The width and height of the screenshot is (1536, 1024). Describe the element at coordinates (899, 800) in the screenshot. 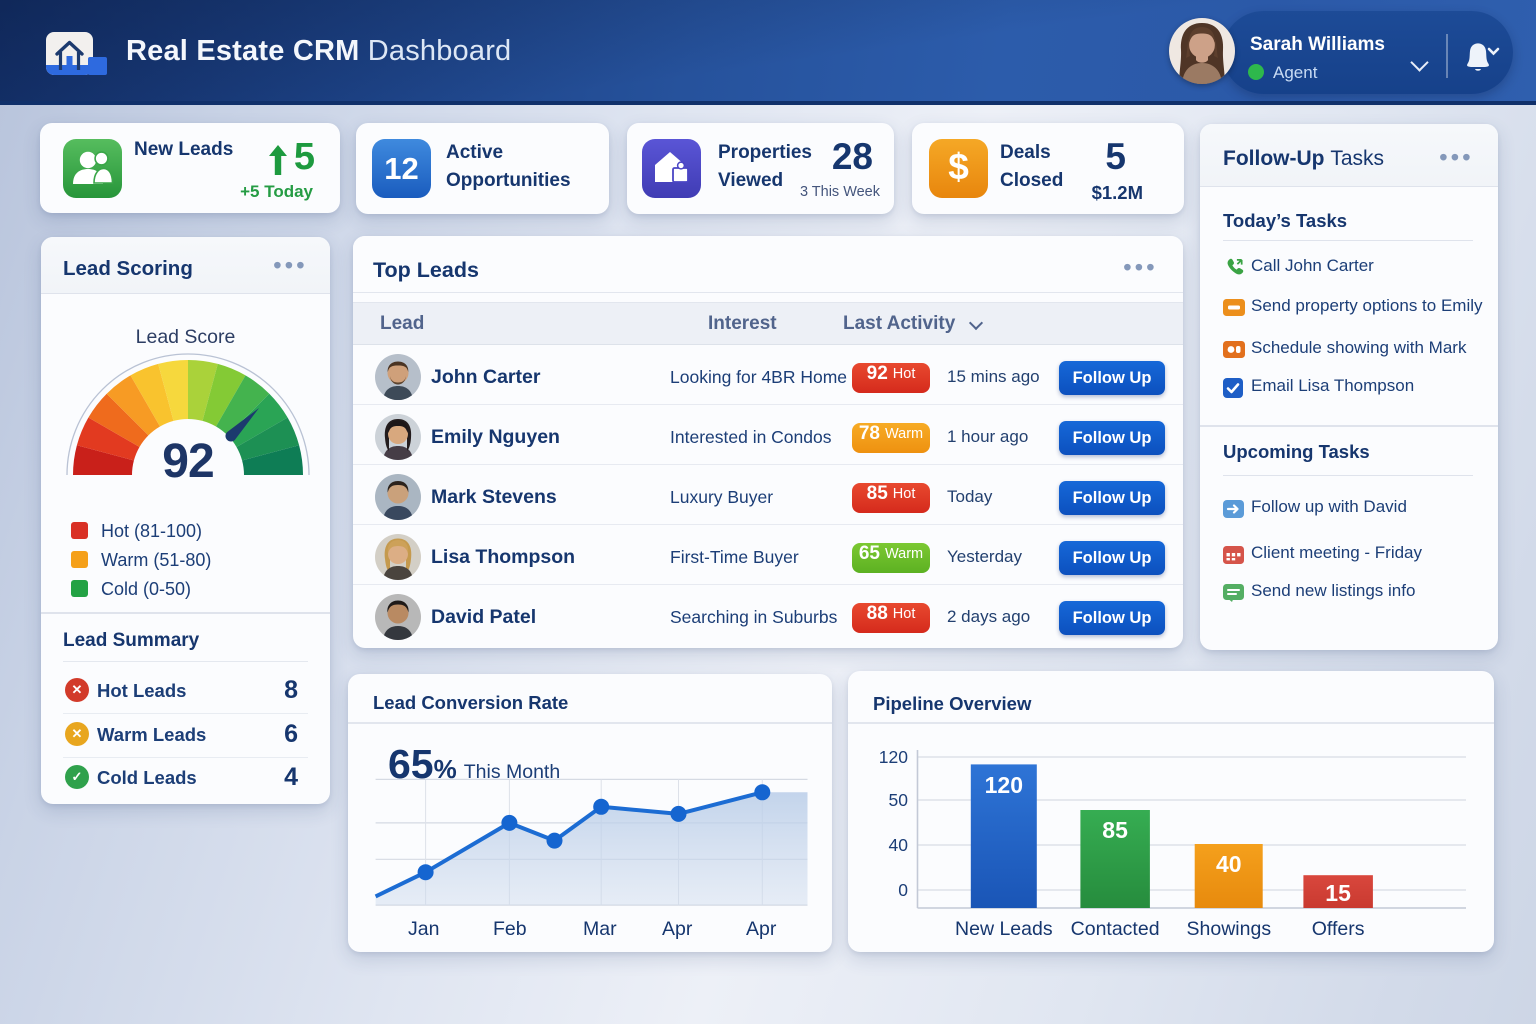

I see `svg-text: 50` at that location.